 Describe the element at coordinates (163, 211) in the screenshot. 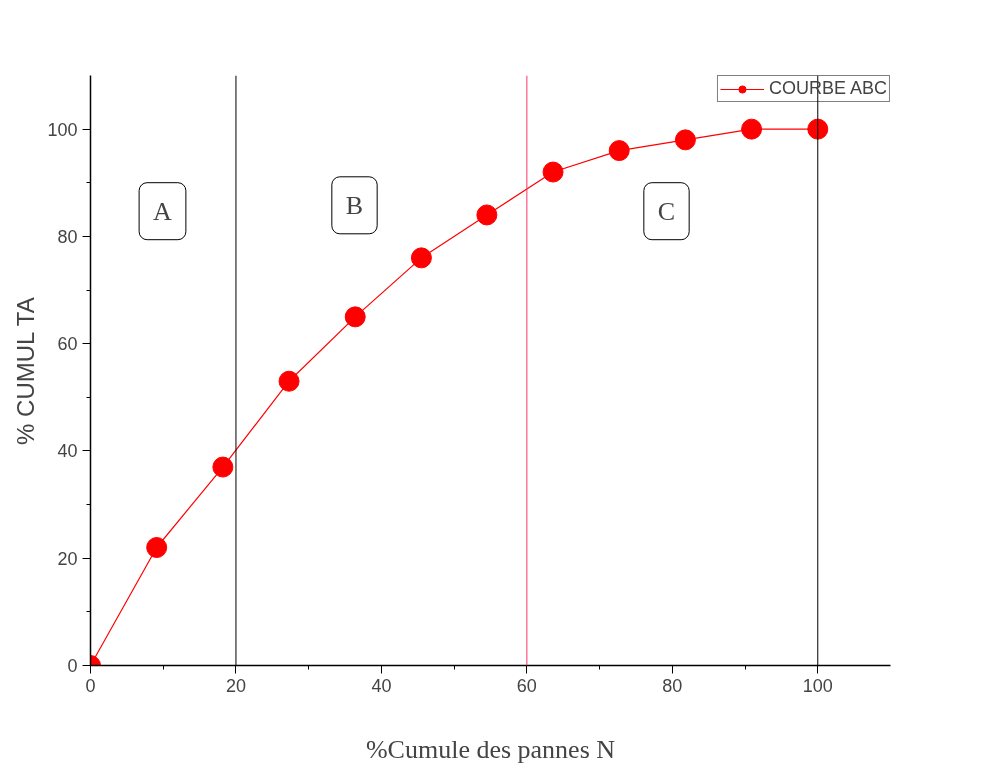

I see `annotation: A` at that location.